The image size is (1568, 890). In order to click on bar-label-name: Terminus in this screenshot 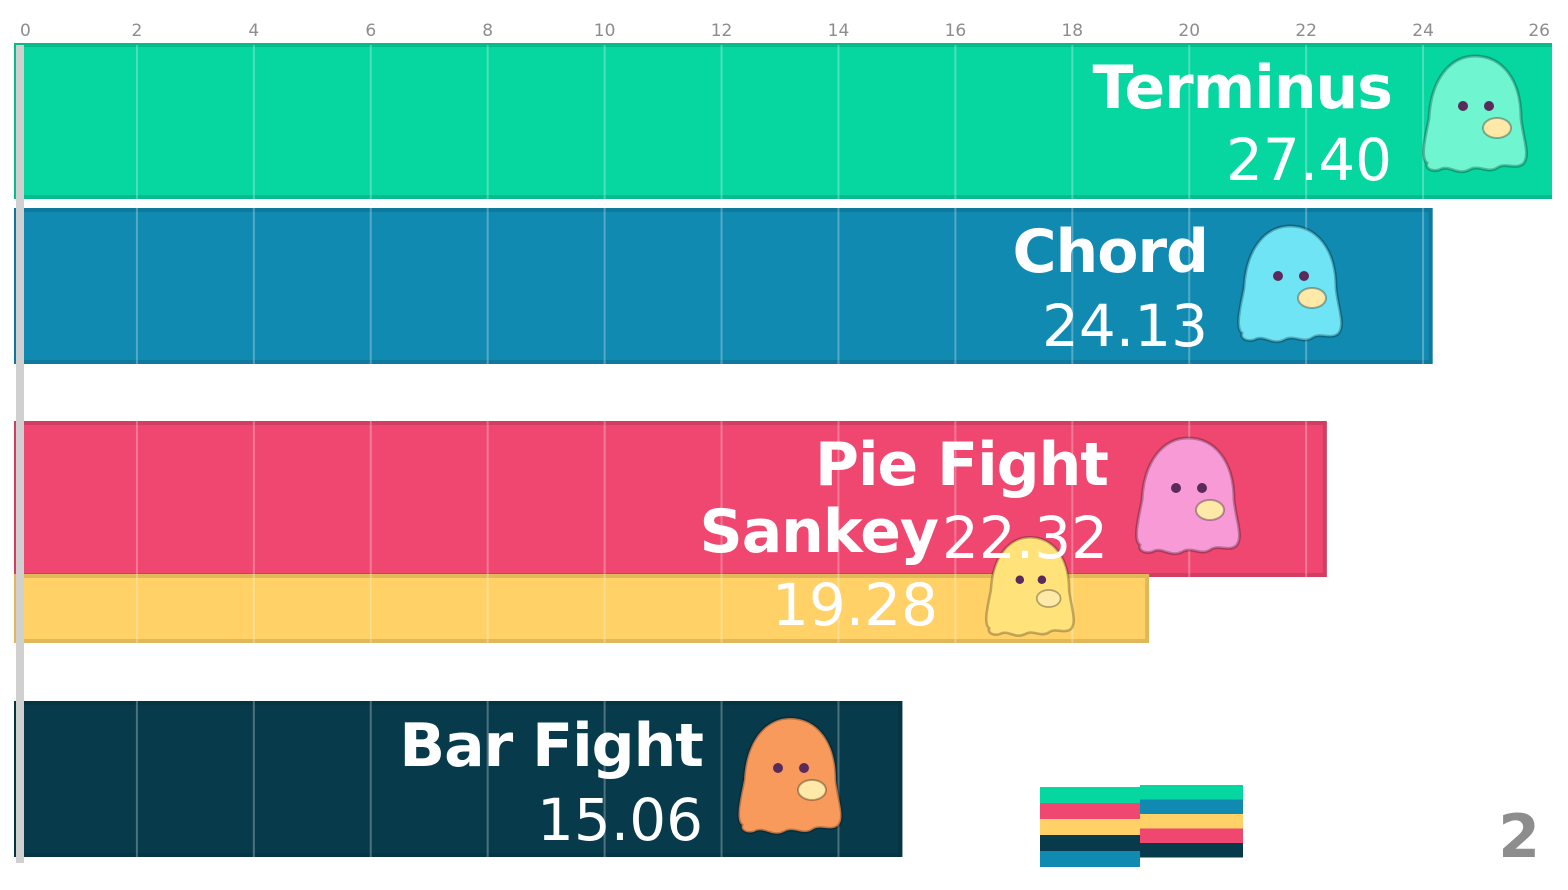, I will do `click(1242, 88)`.